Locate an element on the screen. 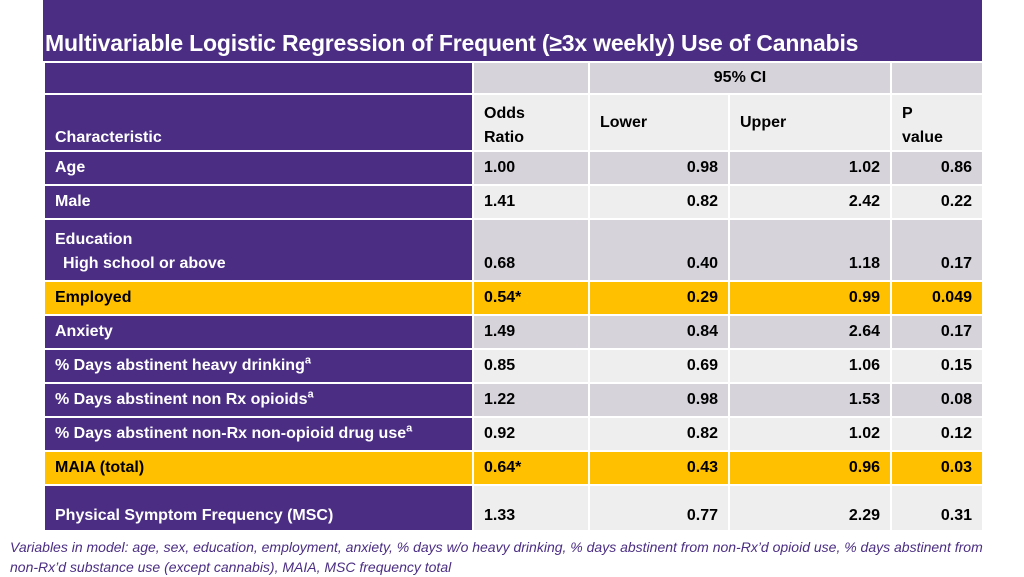 The image size is (1024, 577). p-value-cell: 0.22 is located at coordinates (937, 202).